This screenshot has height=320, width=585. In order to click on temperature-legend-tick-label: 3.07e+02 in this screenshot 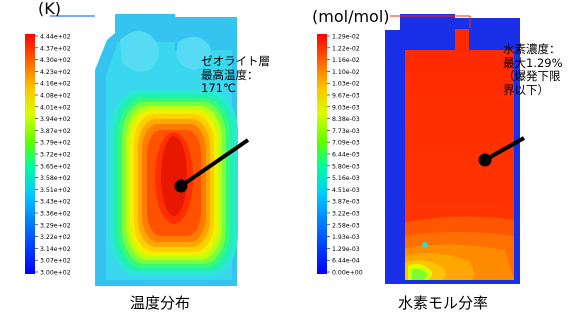, I will do `click(55, 261)`.